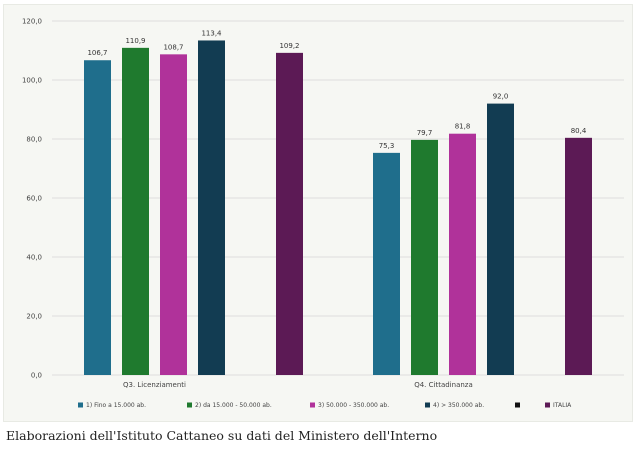 This screenshot has width=641, height=451. What do you see at coordinates (425, 133) in the screenshot?
I see `data-label: 79,7` at bounding box center [425, 133].